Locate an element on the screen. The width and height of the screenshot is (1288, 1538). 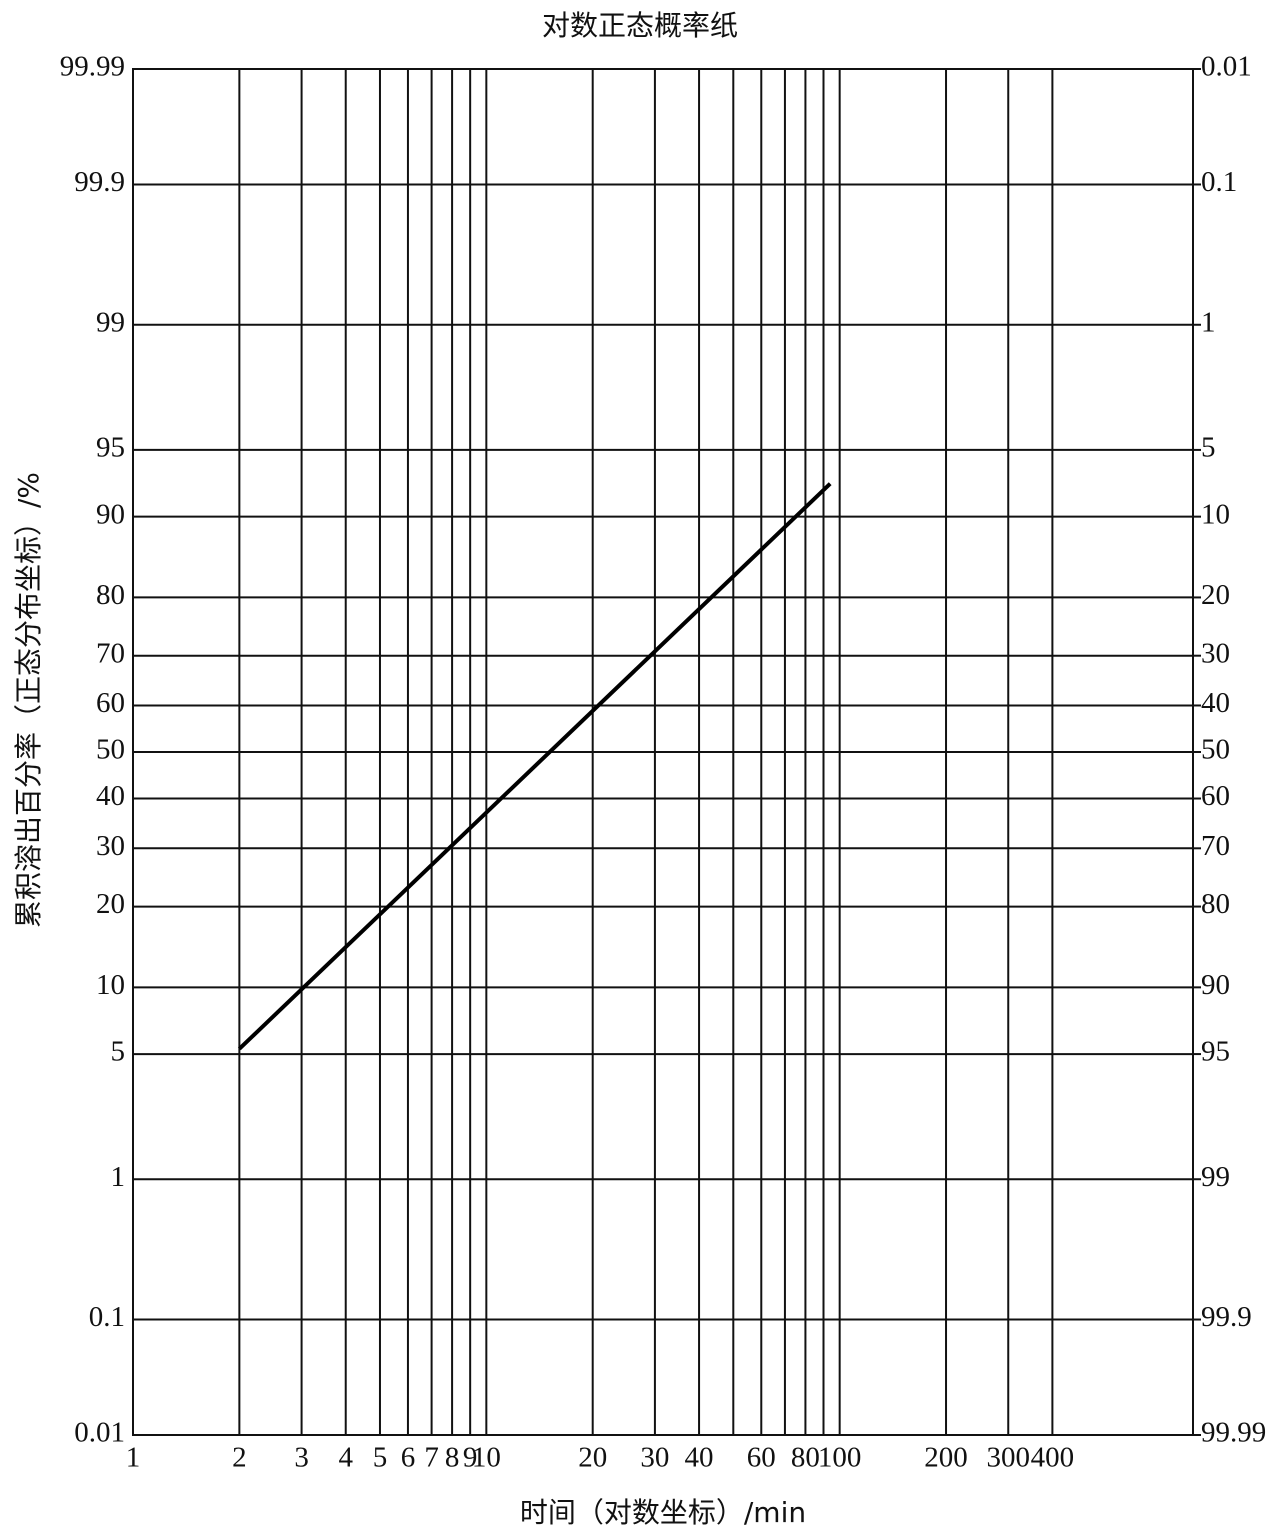
chart-title: 对数正态概率纸 is located at coordinates (640, 25).